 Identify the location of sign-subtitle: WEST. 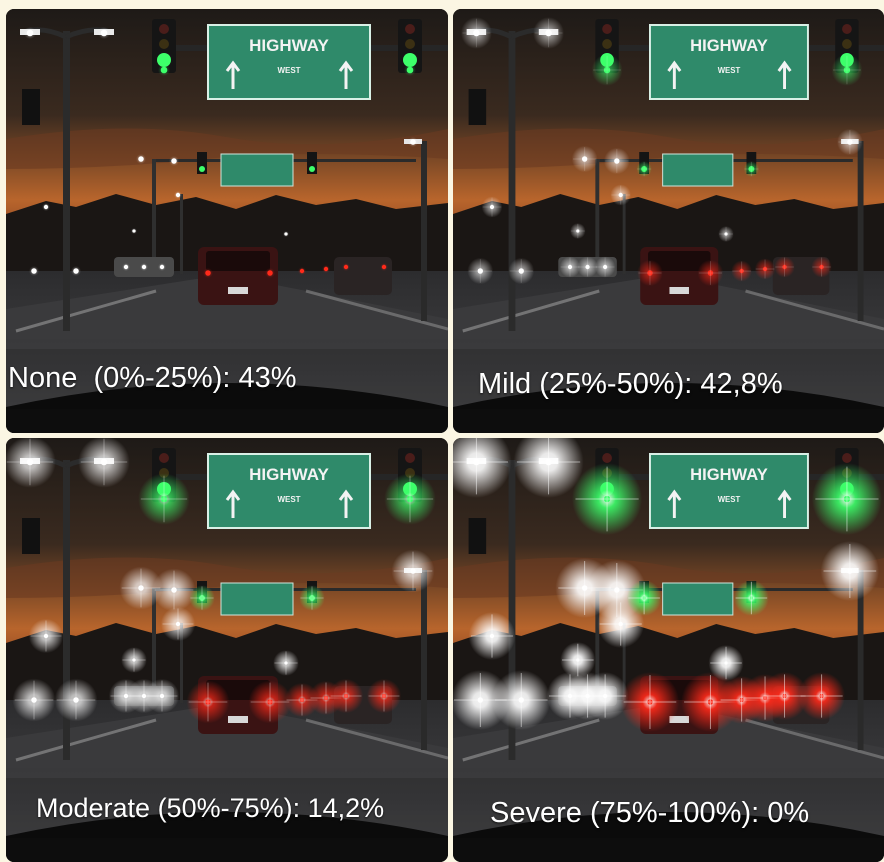
(729, 70).